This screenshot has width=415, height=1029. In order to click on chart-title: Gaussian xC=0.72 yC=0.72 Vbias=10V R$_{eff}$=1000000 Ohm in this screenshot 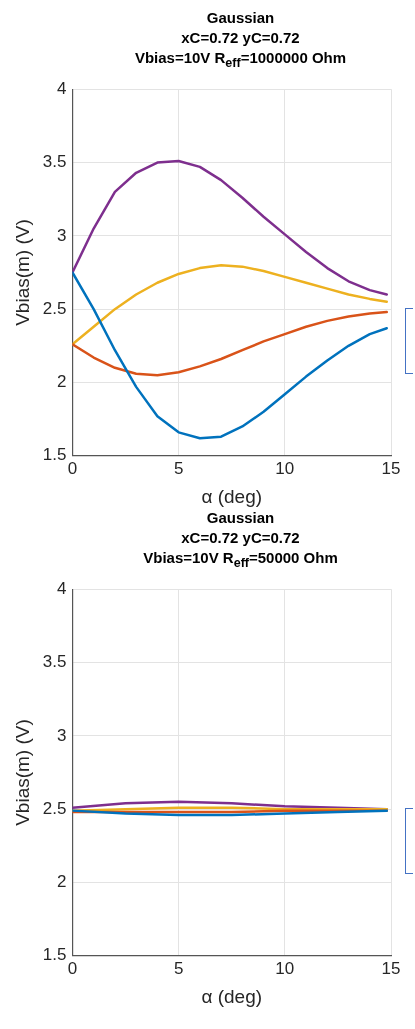, I will do `click(240, 40)`.